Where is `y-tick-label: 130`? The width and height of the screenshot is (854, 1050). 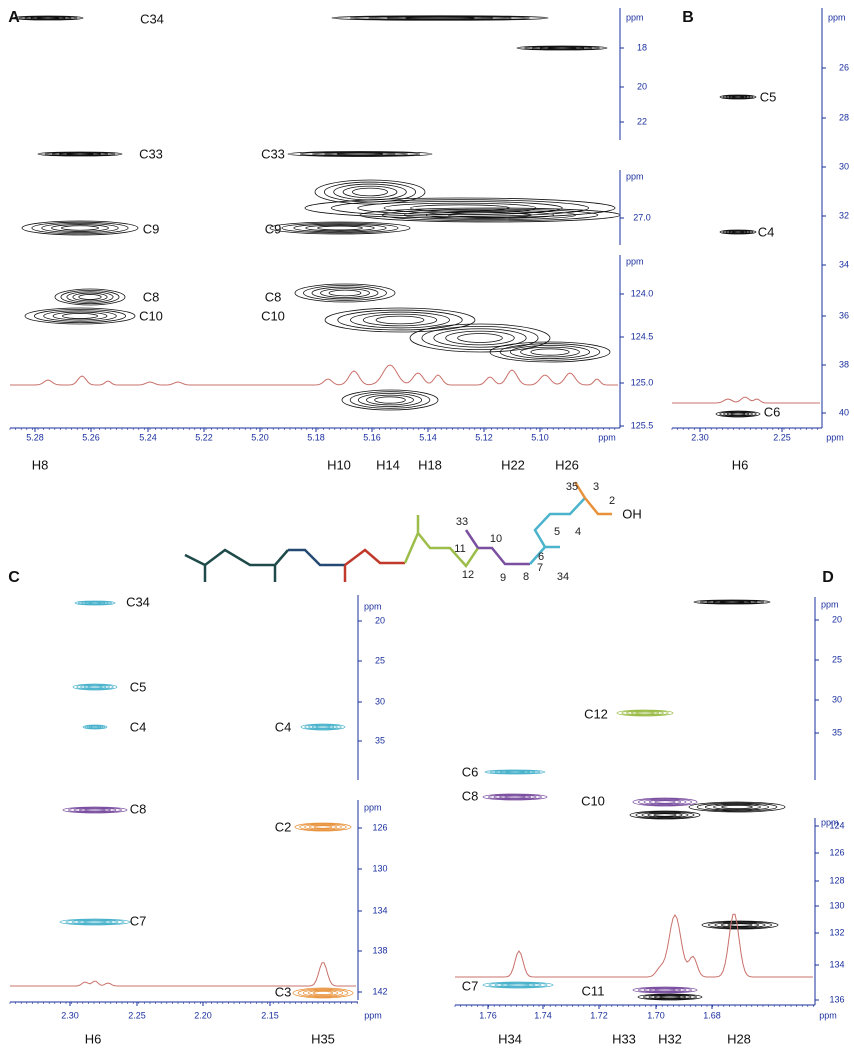 y-tick-label: 130 is located at coordinates (379, 868).